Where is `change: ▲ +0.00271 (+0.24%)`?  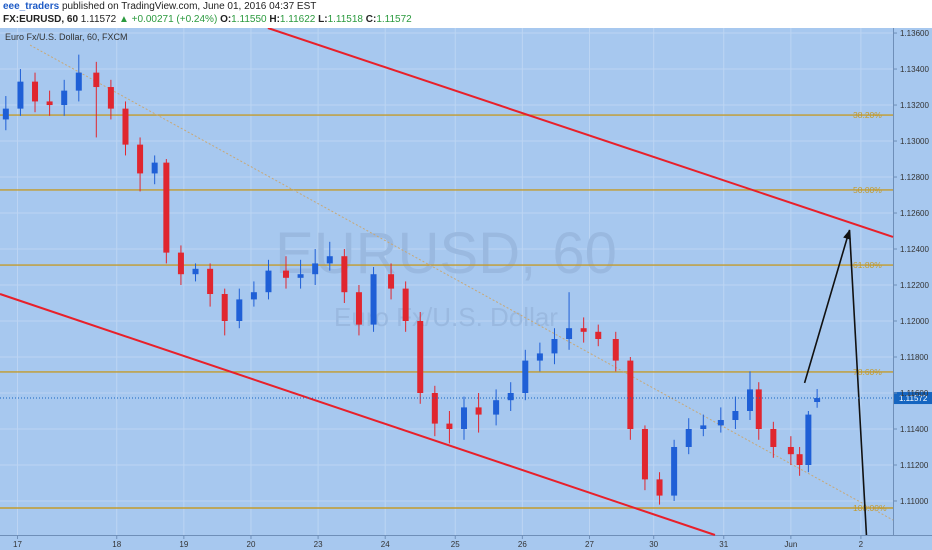
change: ▲ +0.00271 (+0.24%) is located at coordinates (168, 19).